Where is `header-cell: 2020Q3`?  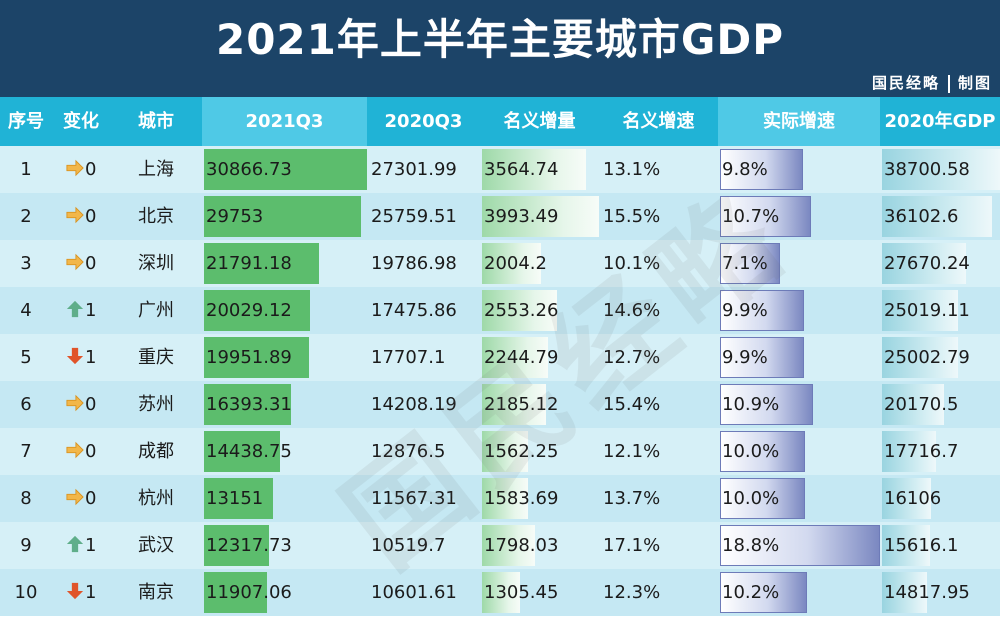
header-cell: 2020Q3 is located at coordinates (423, 121).